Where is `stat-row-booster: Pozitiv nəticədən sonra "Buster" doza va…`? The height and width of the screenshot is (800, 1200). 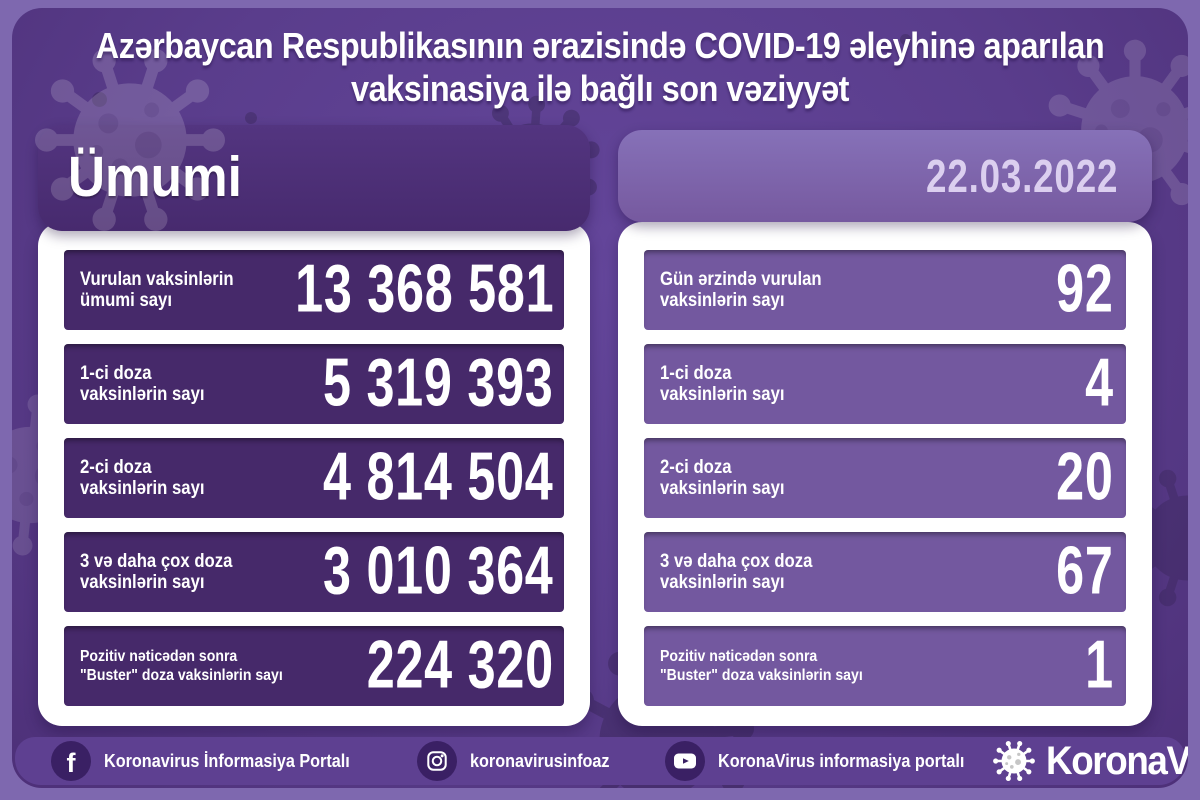
stat-row-booster: Pozitiv nəticədən sonra "Buster" doza va… is located at coordinates (314, 666).